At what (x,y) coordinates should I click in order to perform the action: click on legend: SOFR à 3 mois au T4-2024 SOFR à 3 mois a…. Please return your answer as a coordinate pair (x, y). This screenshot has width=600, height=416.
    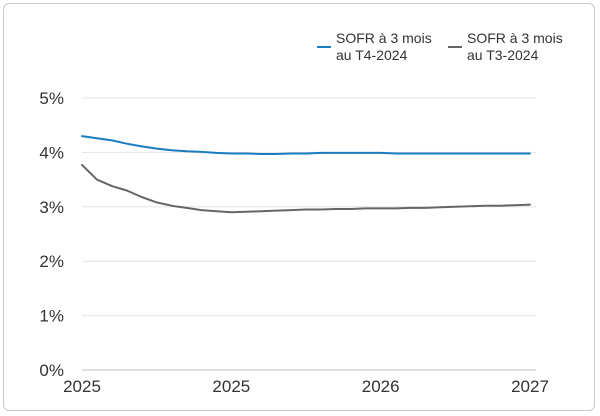
    Looking at the image, I should click on (440, 46).